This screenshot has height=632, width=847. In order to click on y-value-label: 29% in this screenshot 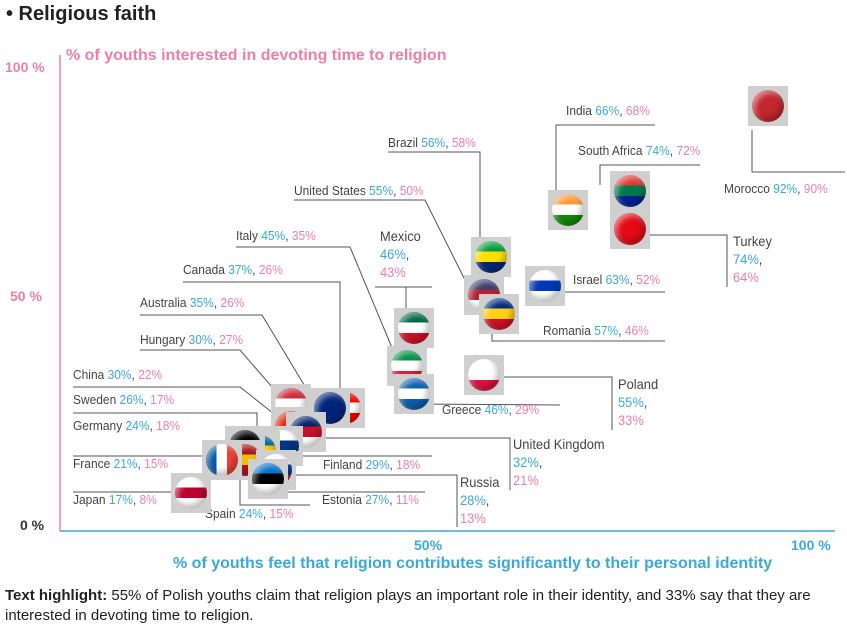, I will do `click(527, 409)`.